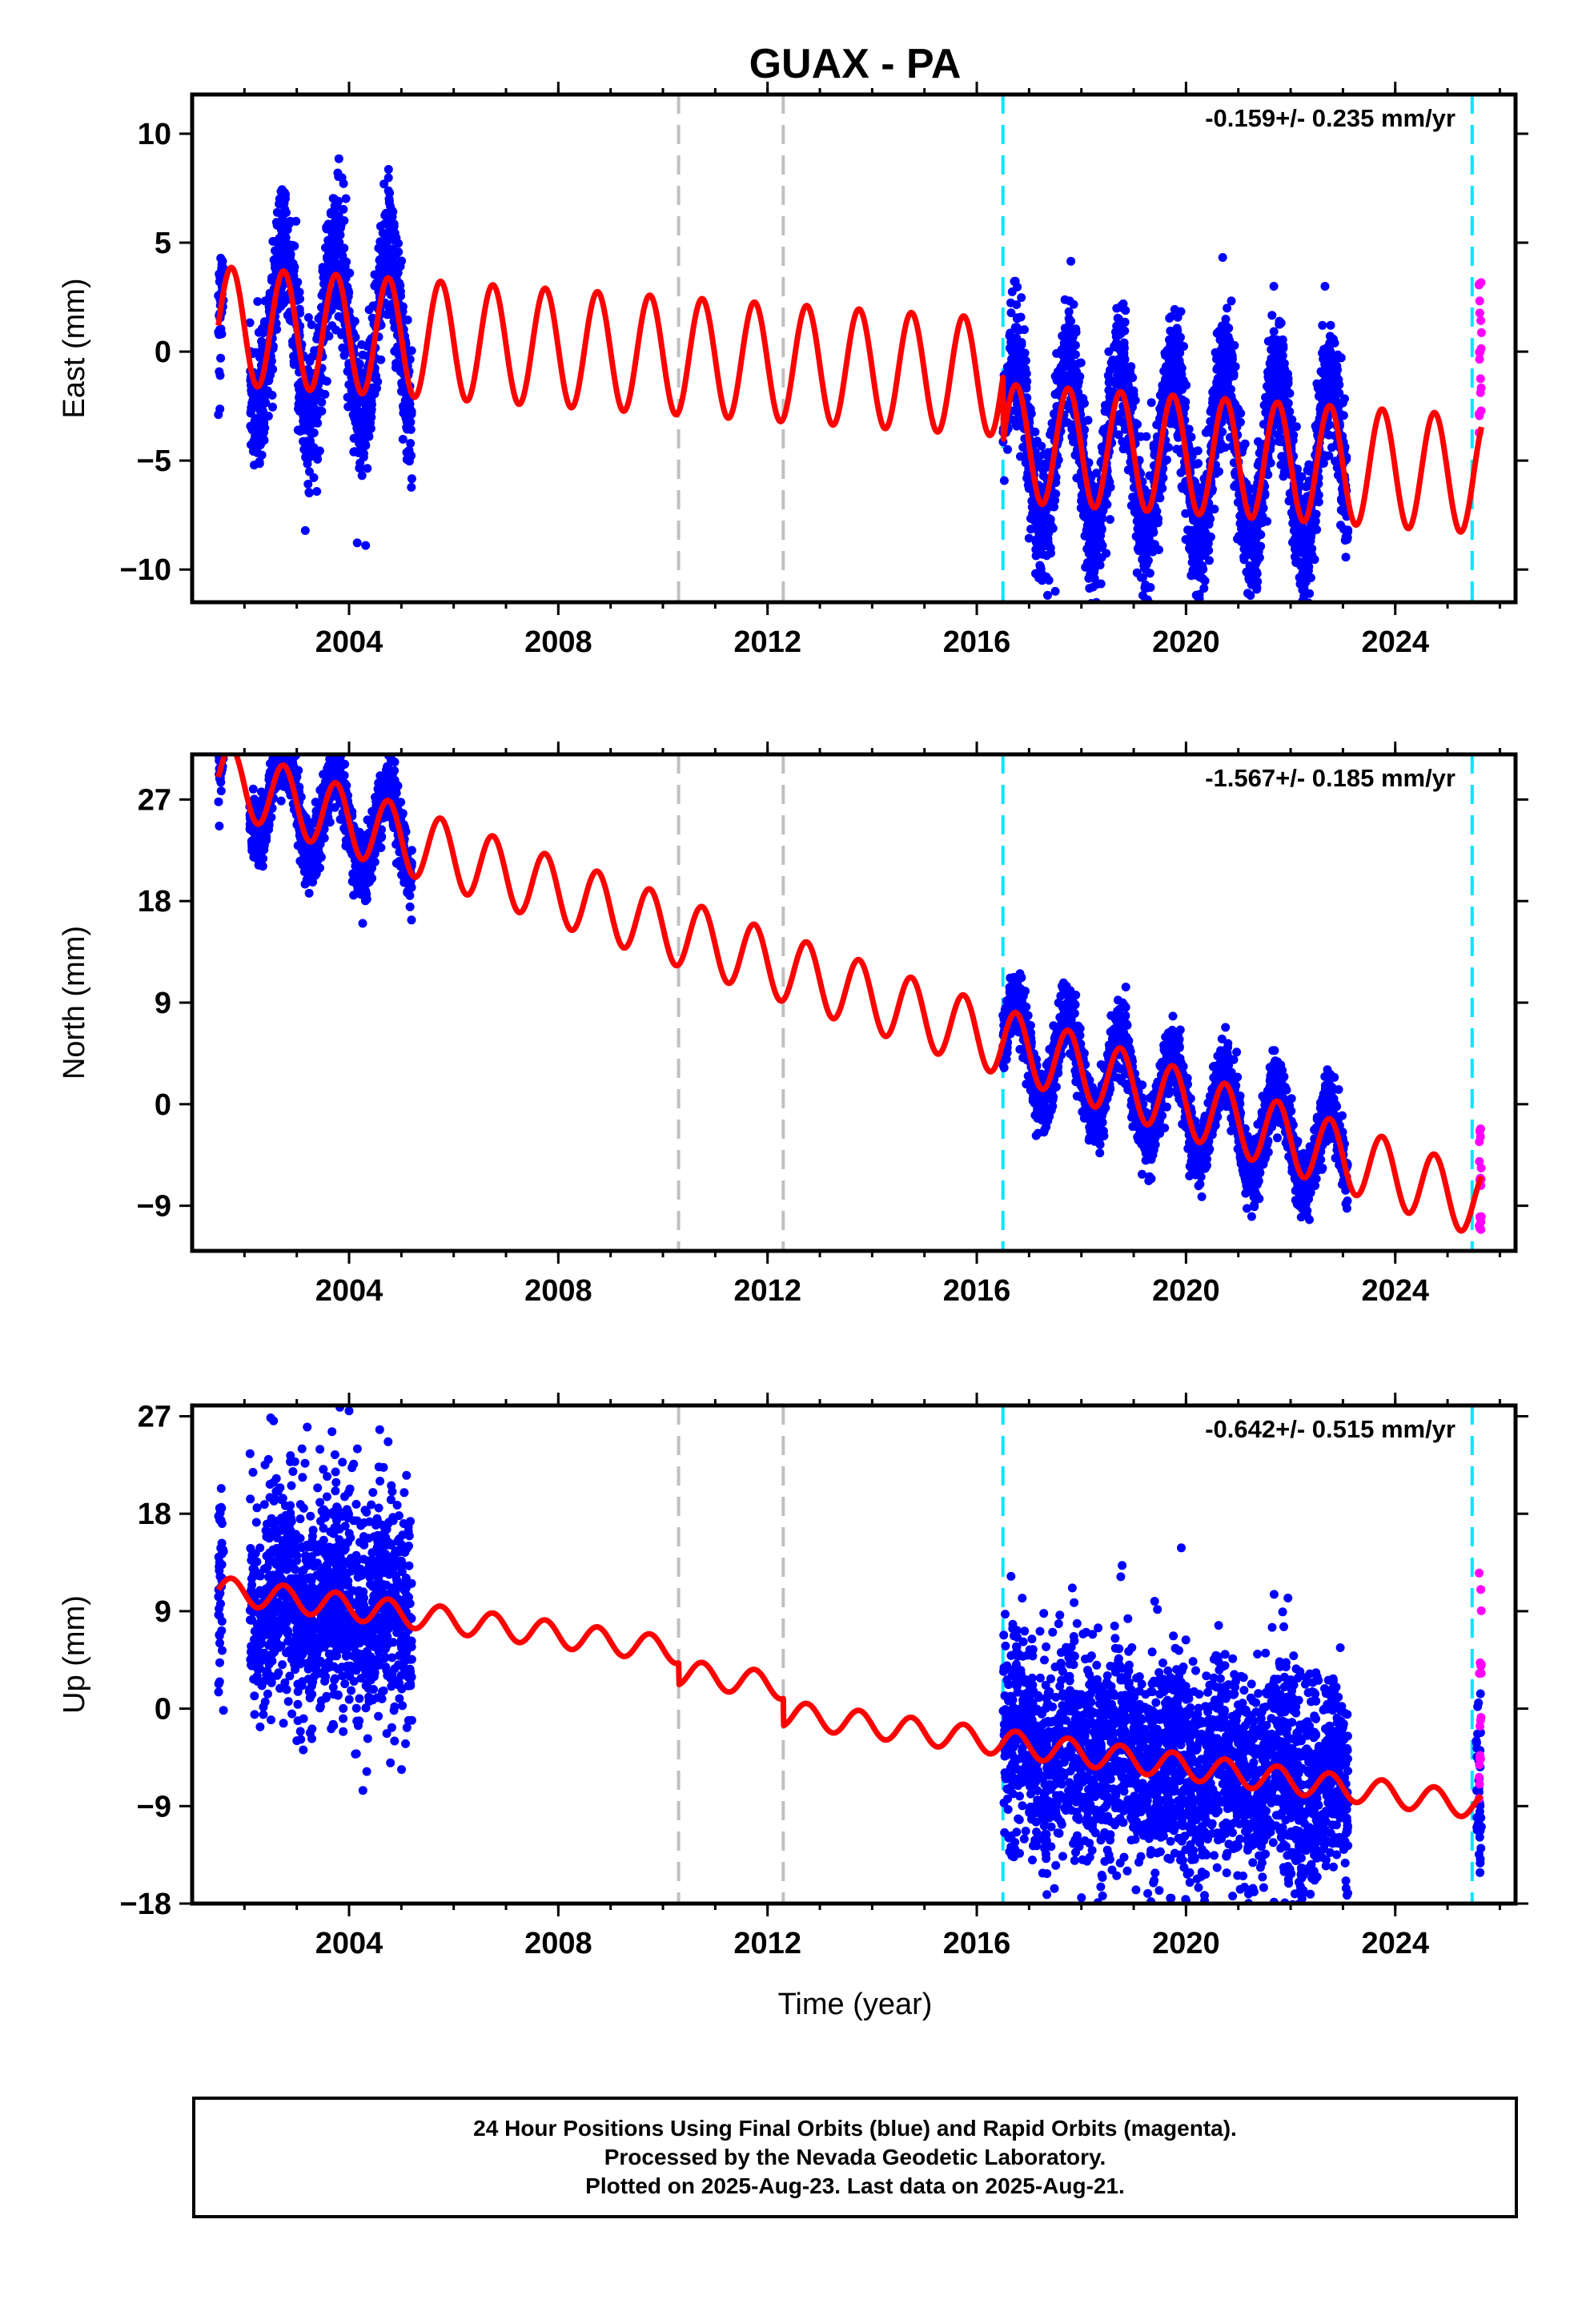 The image size is (1582, 2324). What do you see at coordinates (855, 64) in the screenshot?
I see `figure-title: GUAX - PA` at bounding box center [855, 64].